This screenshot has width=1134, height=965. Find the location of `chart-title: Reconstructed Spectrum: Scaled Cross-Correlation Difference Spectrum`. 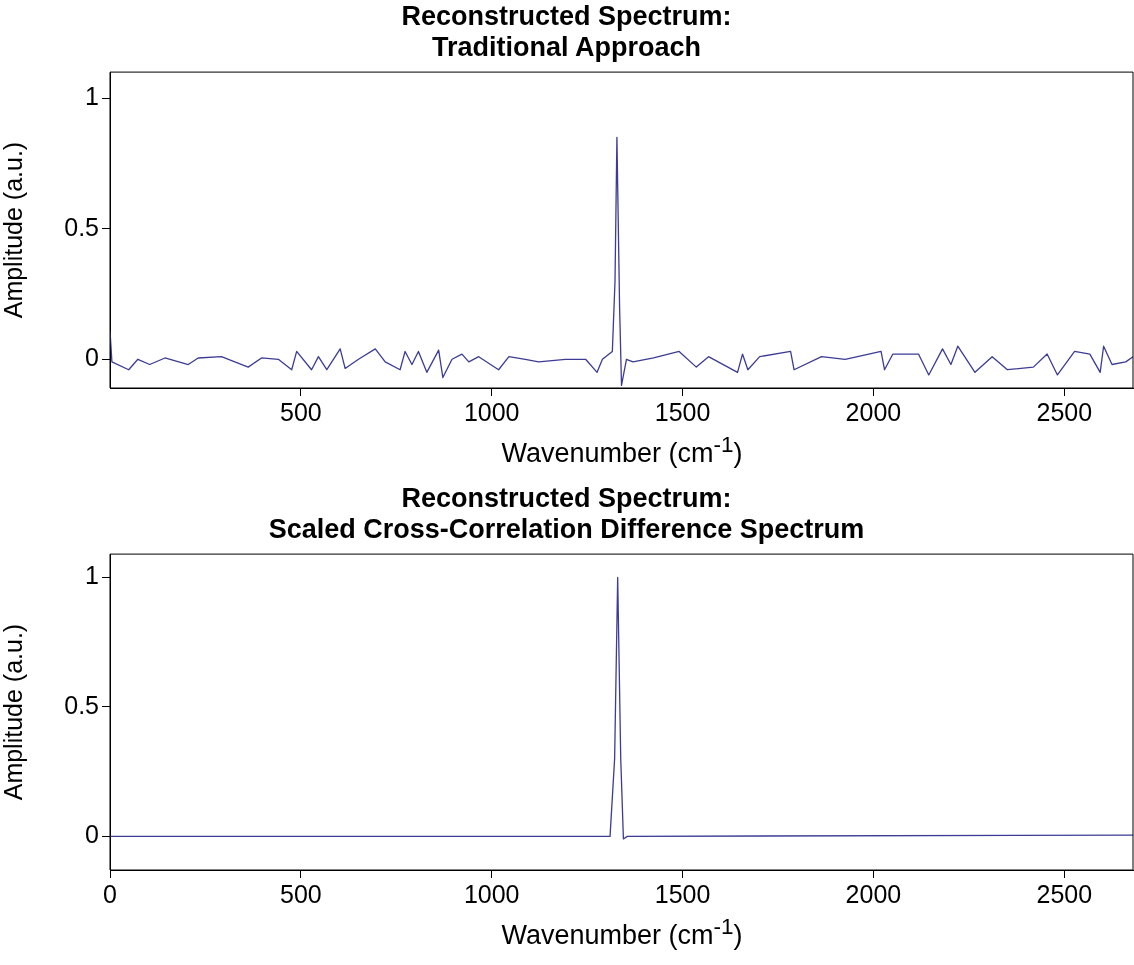

chart-title: Reconstructed Spectrum: Scaled Cross-Correlation Difference Spectrum is located at coordinates (566, 513).